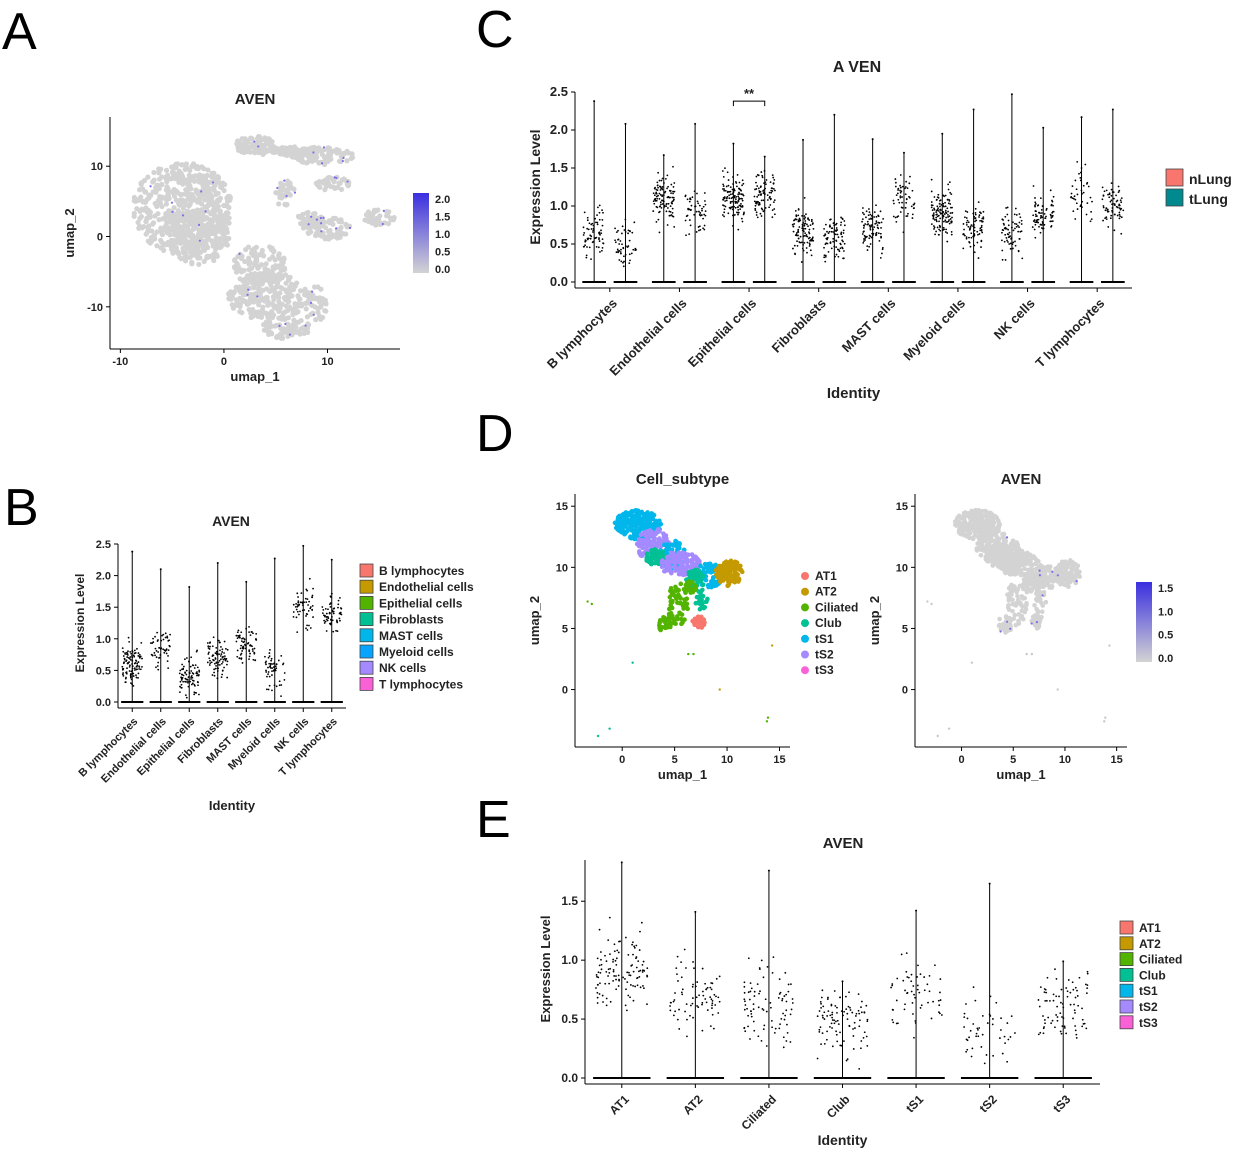 This screenshot has height=1156, width=1244. What do you see at coordinates (647, 337) in the screenshot?
I see `x-tick-label: Endothelial cells` at bounding box center [647, 337].